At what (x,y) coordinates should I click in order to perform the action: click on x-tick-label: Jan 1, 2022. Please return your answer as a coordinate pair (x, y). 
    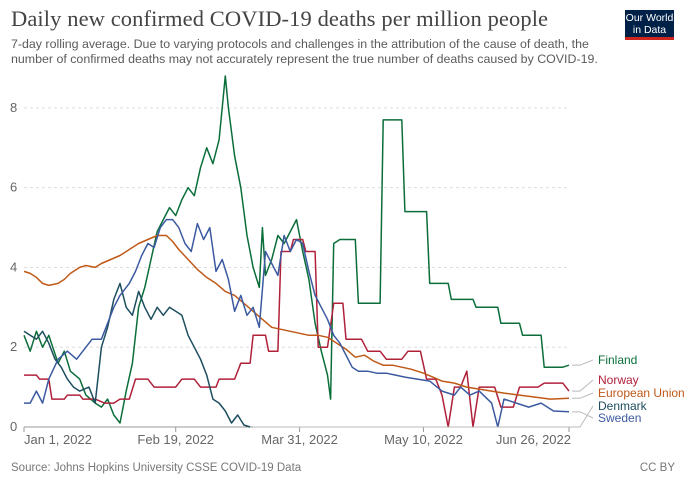
    Looking at the image, I should click on (58, 439).